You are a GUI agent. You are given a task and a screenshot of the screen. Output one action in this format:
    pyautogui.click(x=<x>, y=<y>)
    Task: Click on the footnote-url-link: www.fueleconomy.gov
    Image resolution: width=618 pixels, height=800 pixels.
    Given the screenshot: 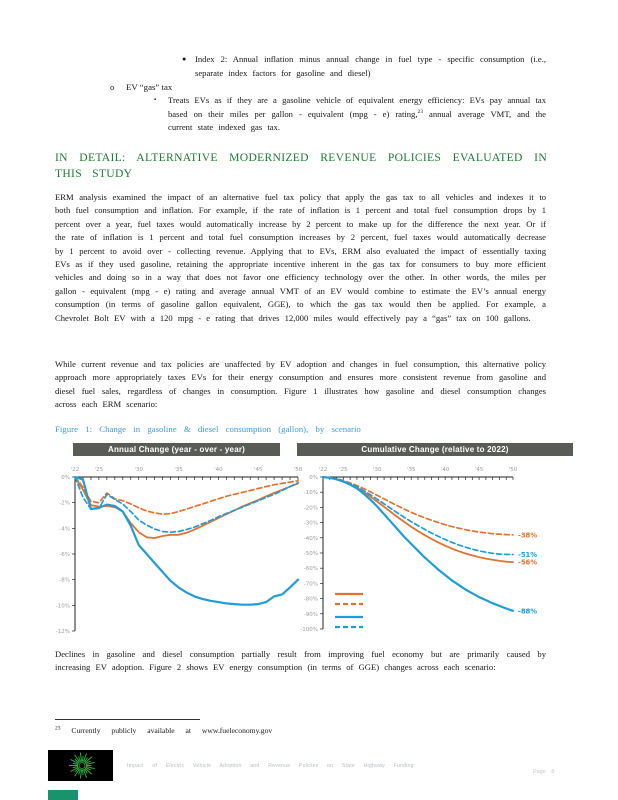 What is the action you would take?
    pyautogui.click(x=237, y=730)
    